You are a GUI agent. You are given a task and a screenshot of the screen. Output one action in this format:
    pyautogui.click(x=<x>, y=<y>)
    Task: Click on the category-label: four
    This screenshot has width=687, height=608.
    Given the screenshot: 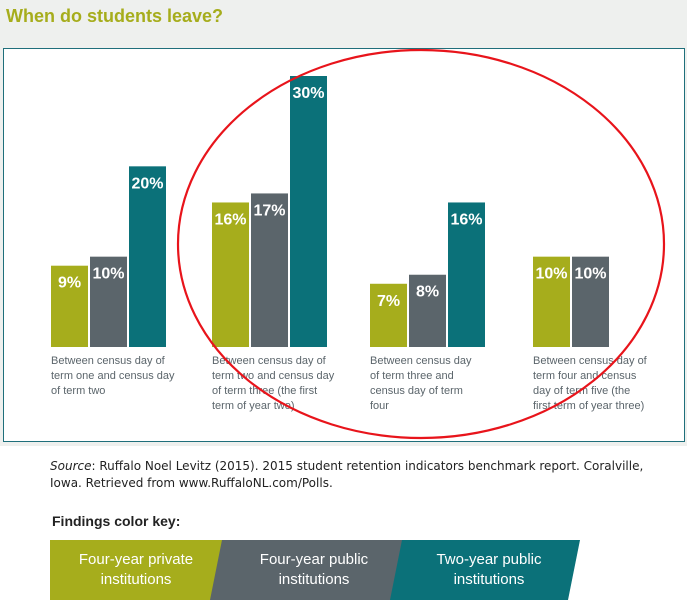 What is the action you would take?
    pyautogui.click(x=379, y=406)
    